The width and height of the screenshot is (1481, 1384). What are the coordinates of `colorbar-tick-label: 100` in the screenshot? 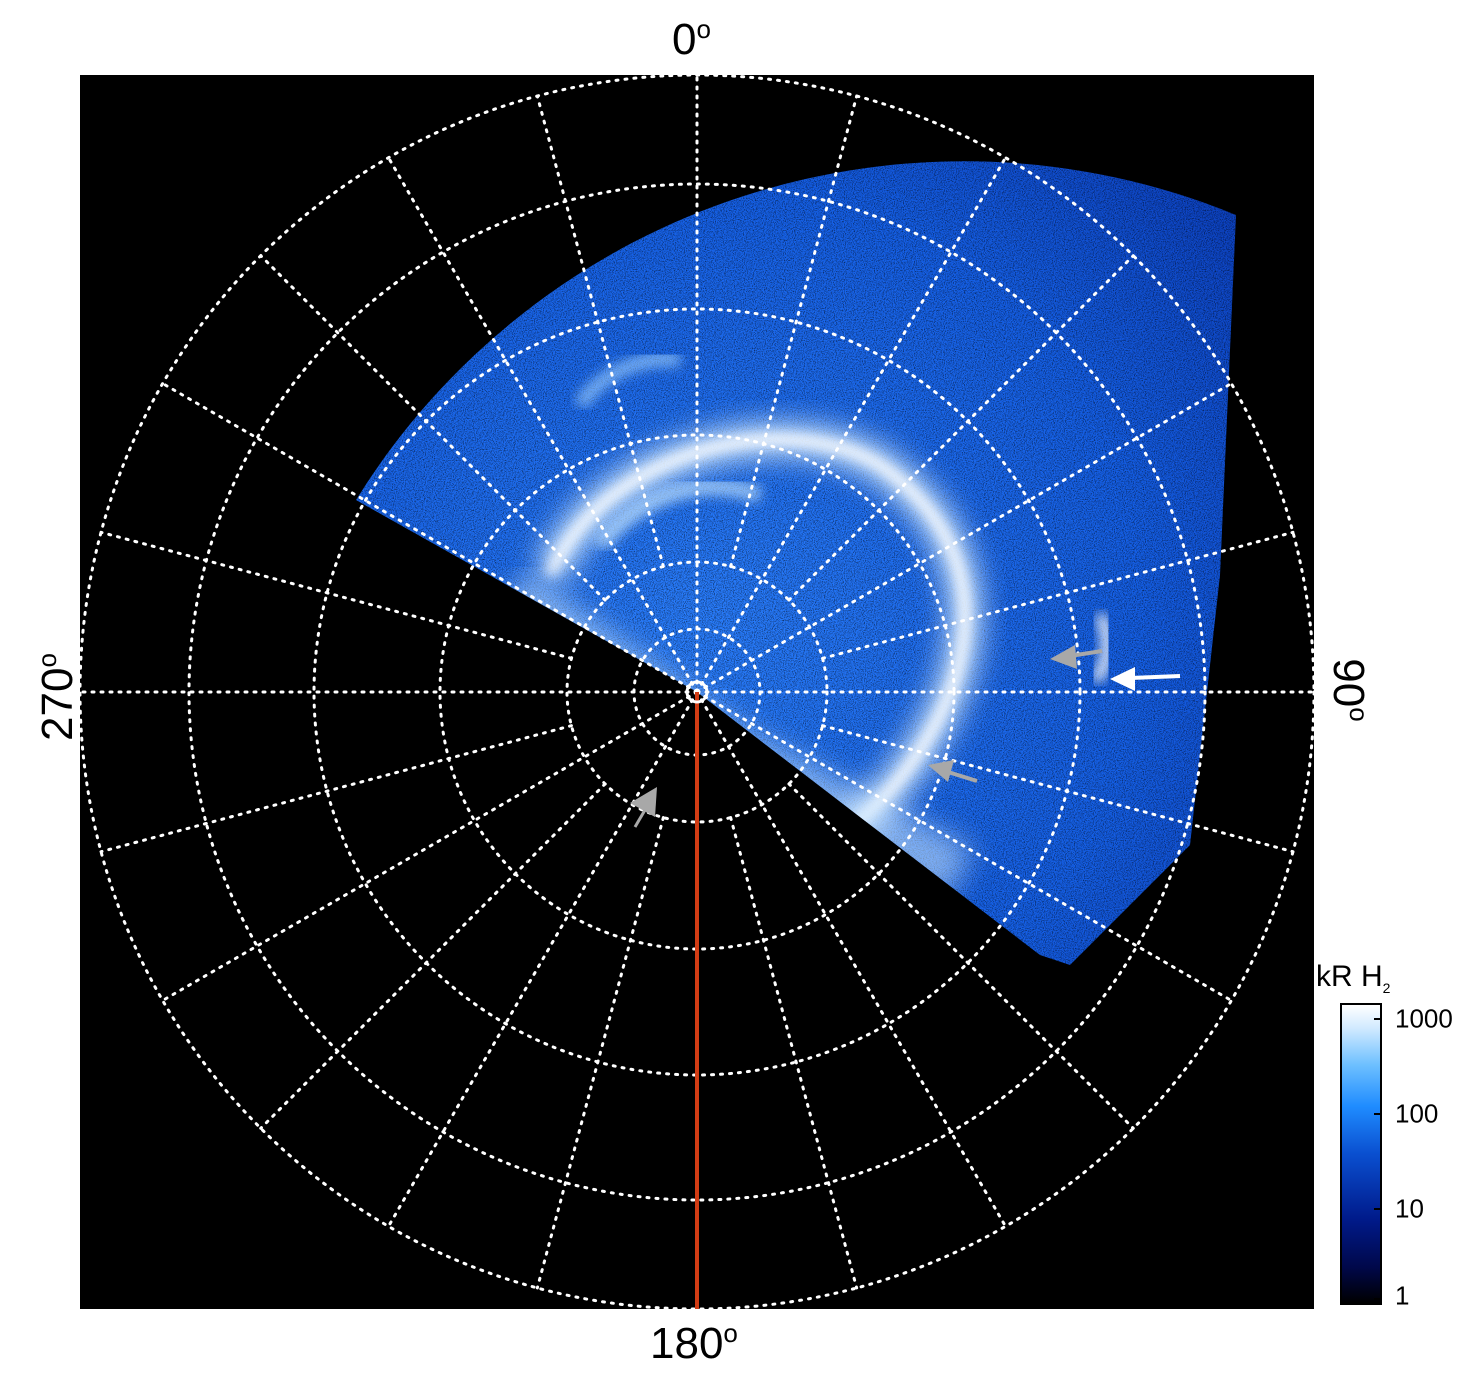 It's located at (1417, 1113).